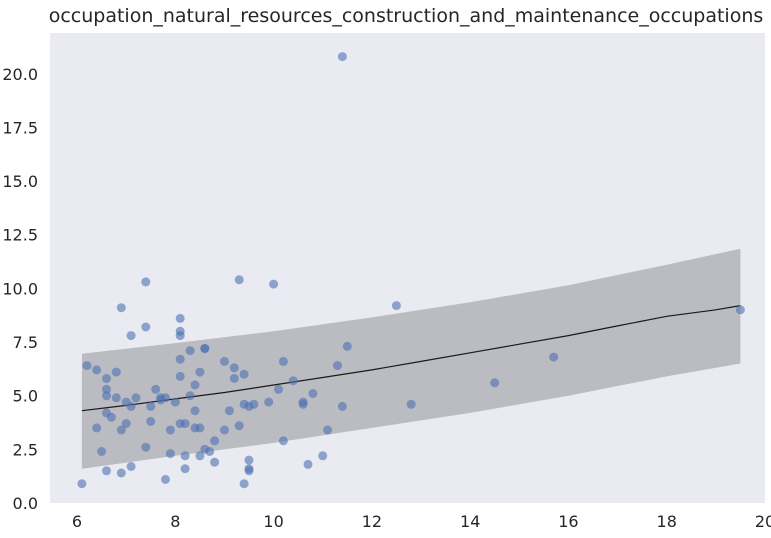 This screenshot has height=538, width=771. What do you see at coordinates (77, 521) in the screenshot?
I see `x-tick-label: 6` at bounding box center [77, 521].